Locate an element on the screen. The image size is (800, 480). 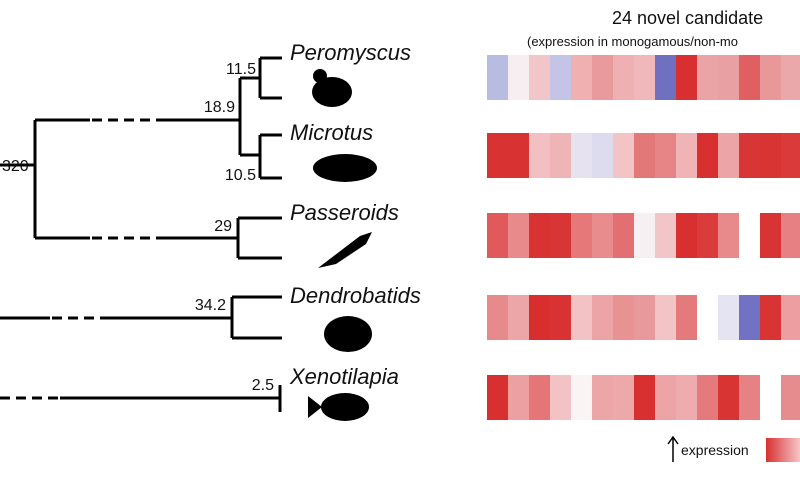
node-label: 18.9 is located at coordinates (219, 107).